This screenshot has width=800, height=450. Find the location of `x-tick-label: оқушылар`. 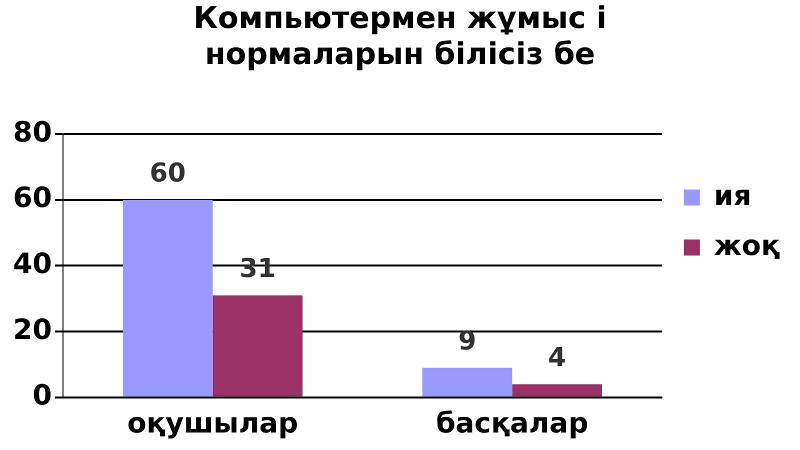

x-tick-label: оқушылар is located at coordinates (212, 423).